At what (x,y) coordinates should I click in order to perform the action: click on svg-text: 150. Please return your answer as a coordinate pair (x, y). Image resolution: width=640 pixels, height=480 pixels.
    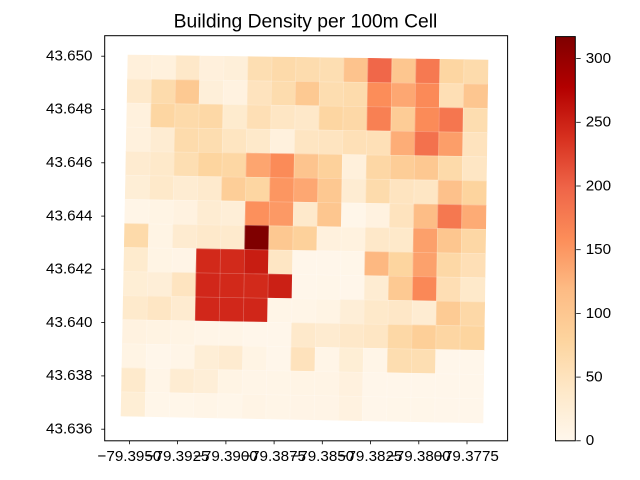
    Looking at the image, I should click on (598, 249).